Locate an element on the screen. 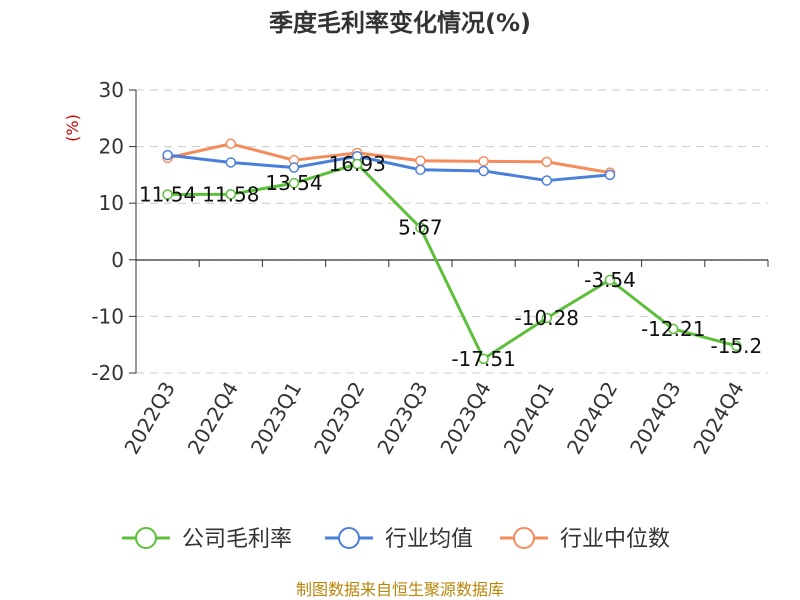  x-tick-label: 2022Q3 is located at coordinates (149, 418).